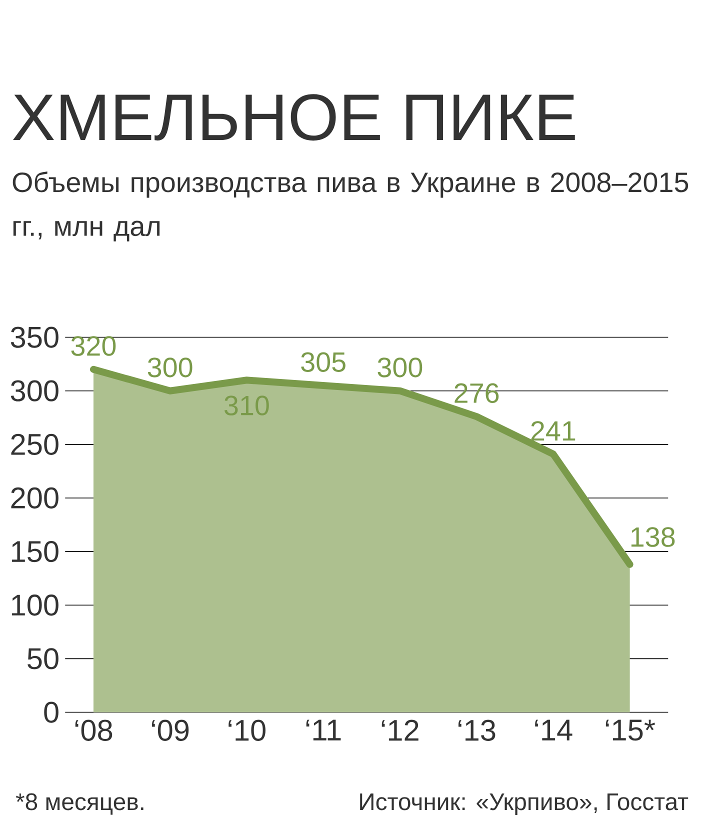 The width and height of the screenshot is (701, 828). I want to click on y-tick-label: 350, so click(34, 337).